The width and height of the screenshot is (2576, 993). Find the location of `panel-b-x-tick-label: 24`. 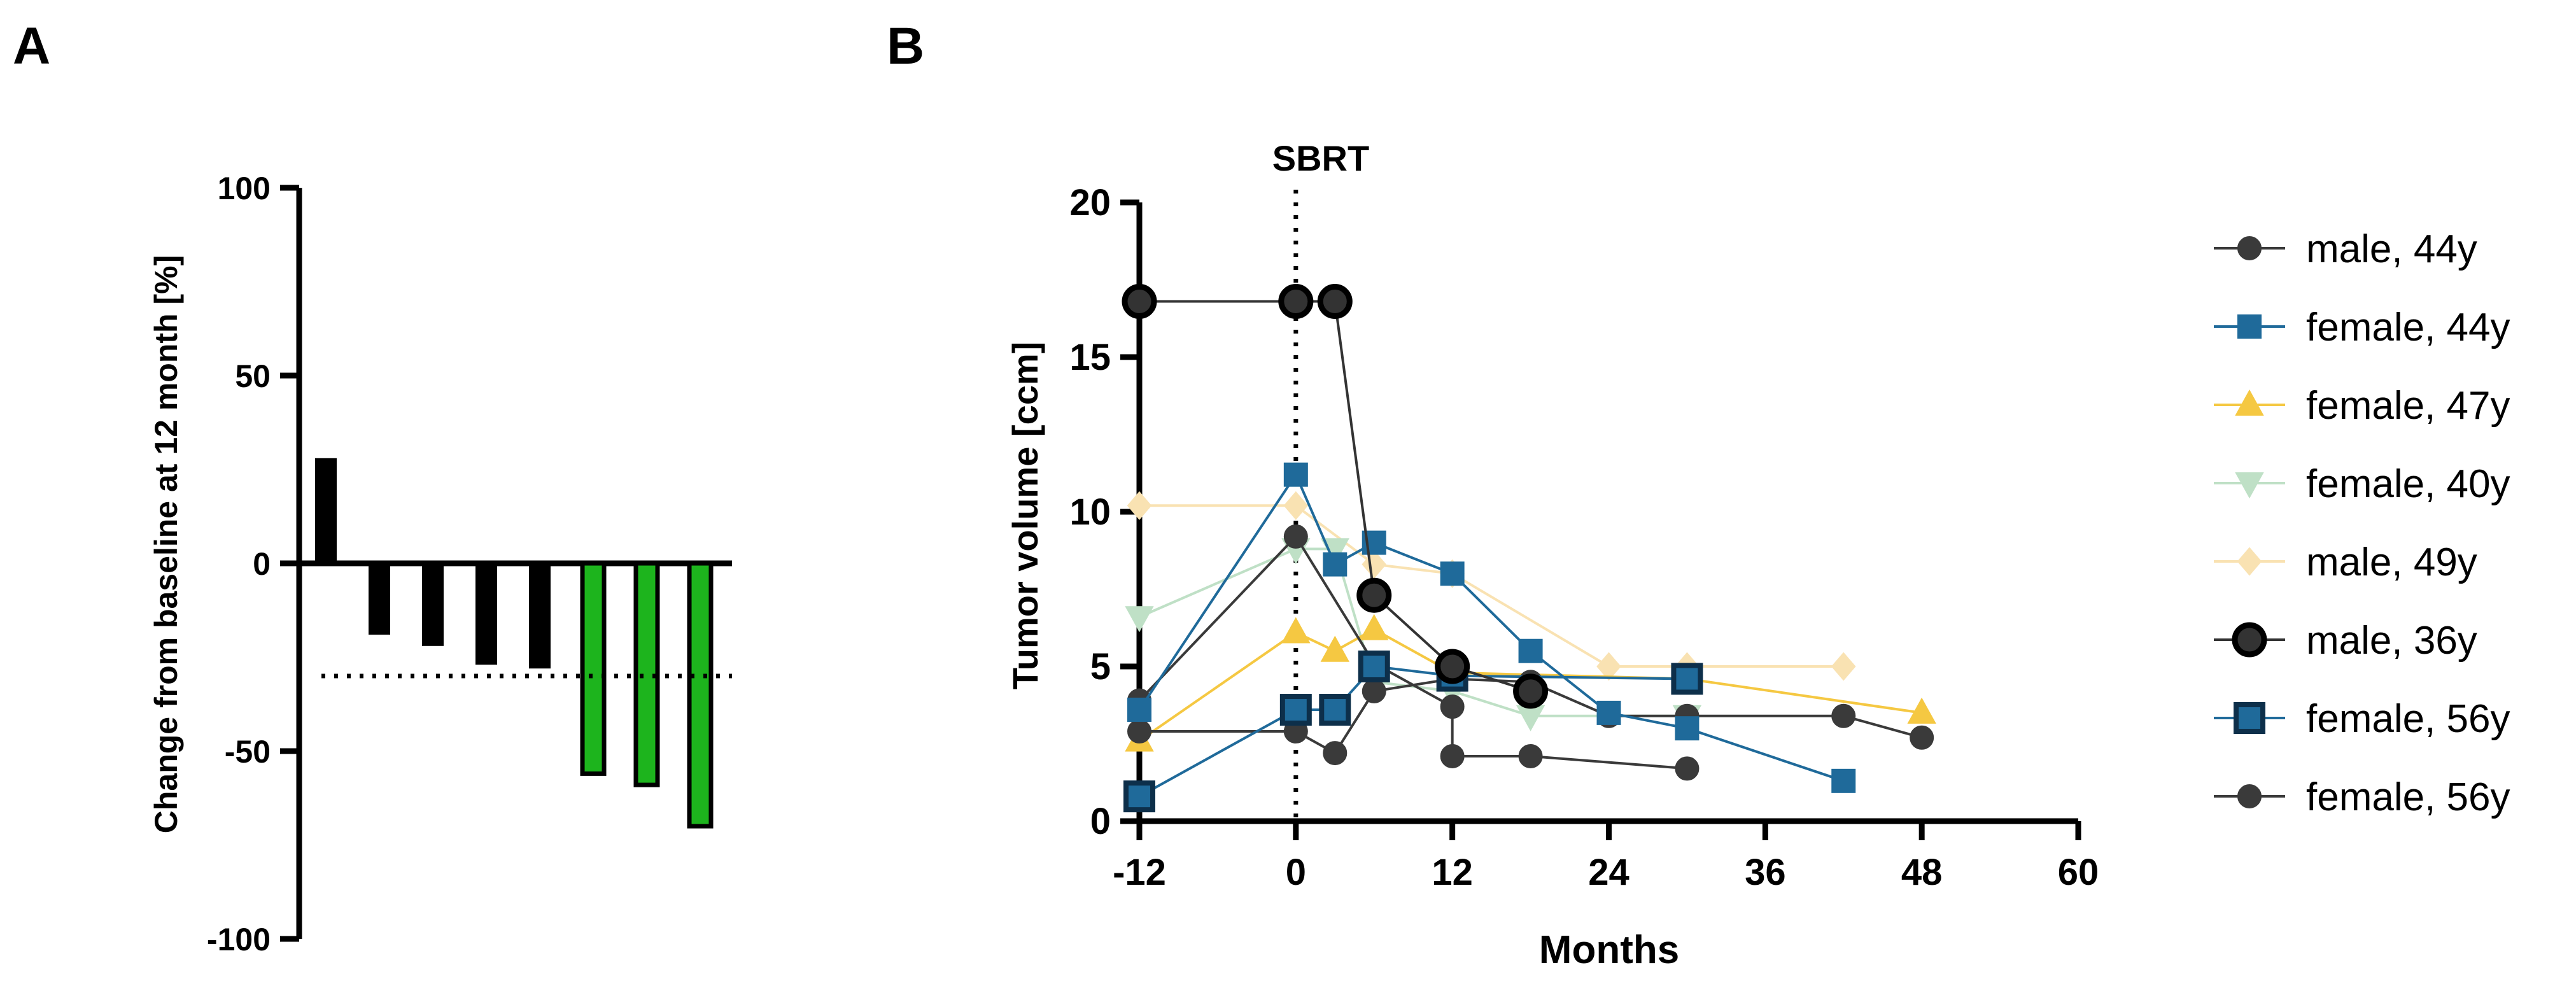

panel-b-x-tick-label: 24 is located at coordinates (1609, 872).